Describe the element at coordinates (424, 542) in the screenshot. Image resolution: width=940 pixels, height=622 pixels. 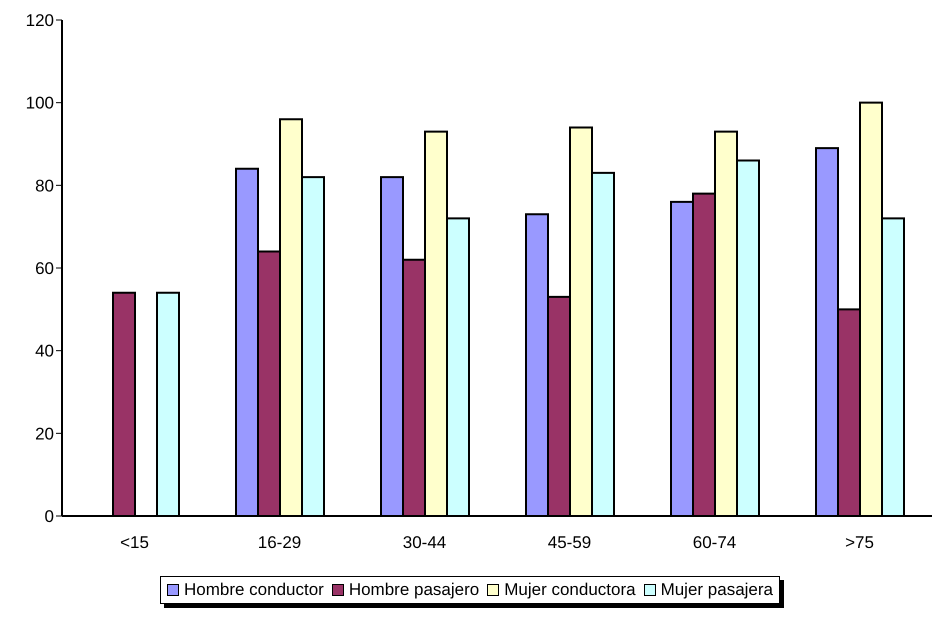
I see `x-tick-label: 30-44` at that location.